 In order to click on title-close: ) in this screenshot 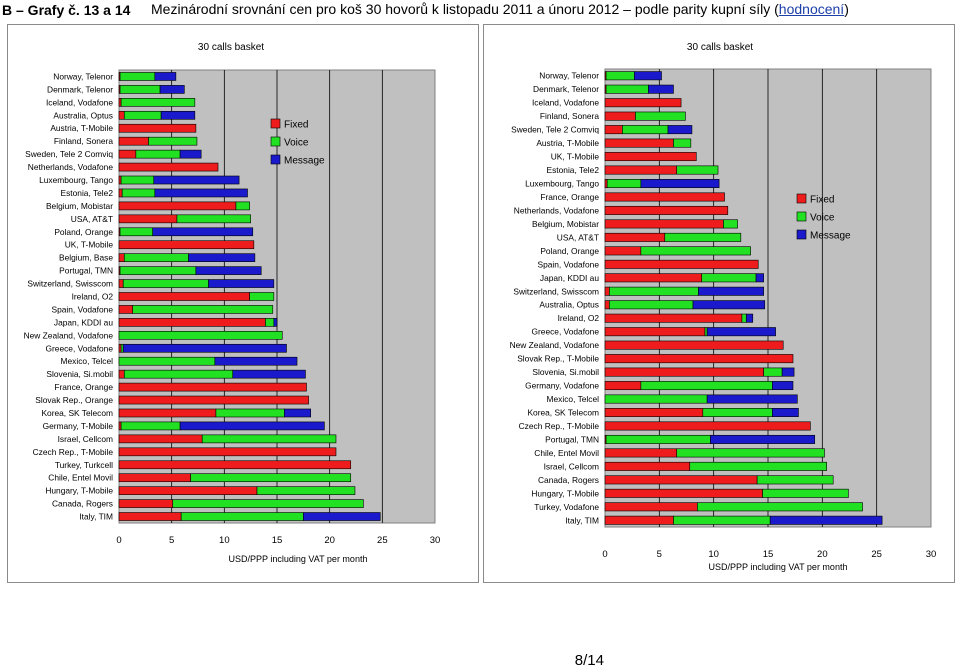, I will do `click(846, 9)`.